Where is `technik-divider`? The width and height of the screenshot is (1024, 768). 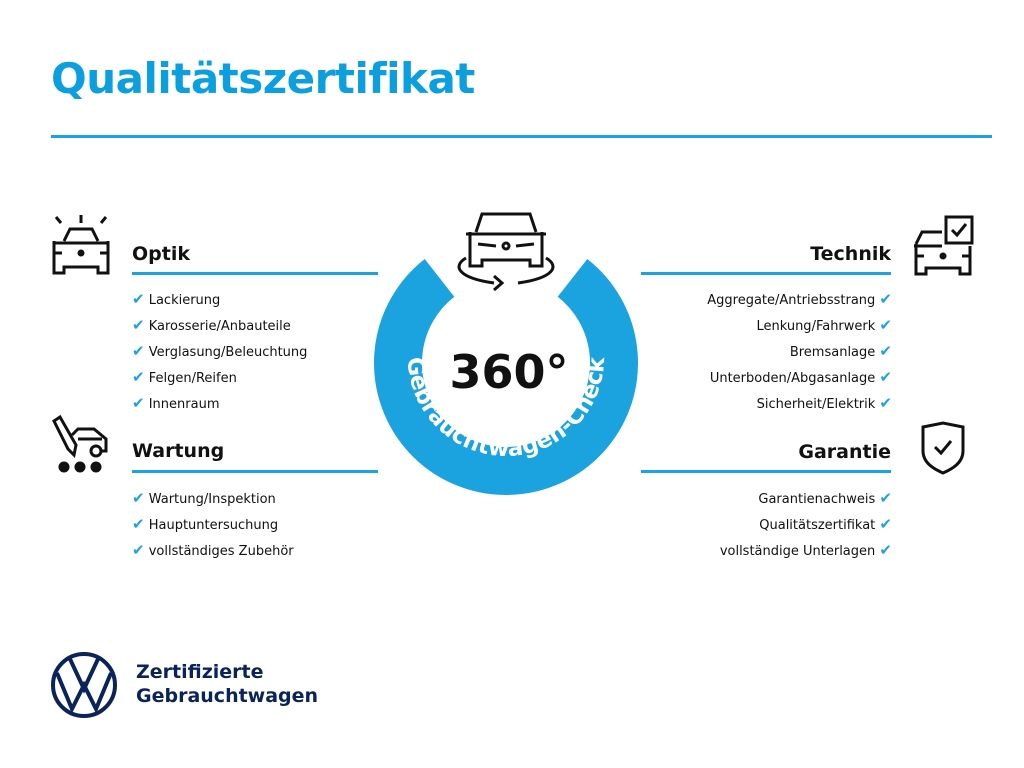 technik-divider is located at coordinates (766, 273).